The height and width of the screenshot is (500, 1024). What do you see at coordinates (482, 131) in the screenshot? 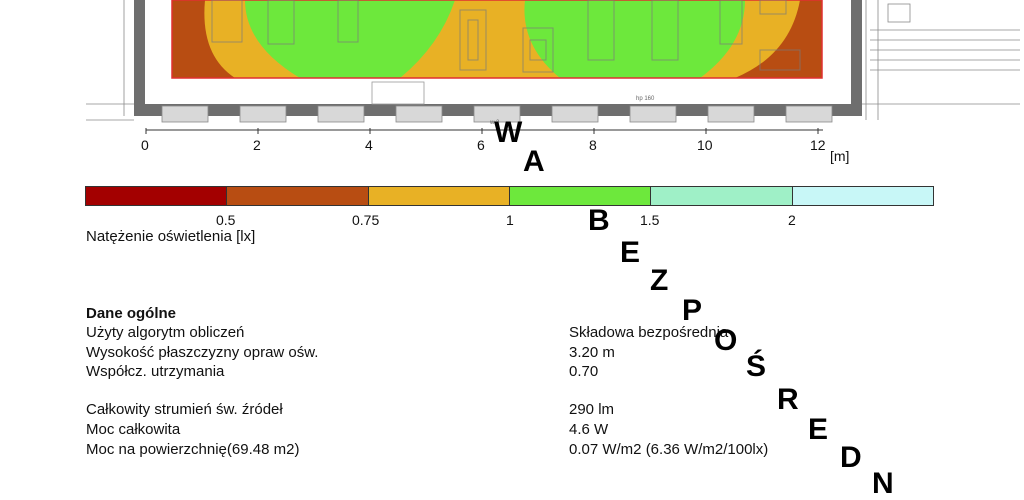
I see `ruler-ticks` at bounding box center [482, 131].